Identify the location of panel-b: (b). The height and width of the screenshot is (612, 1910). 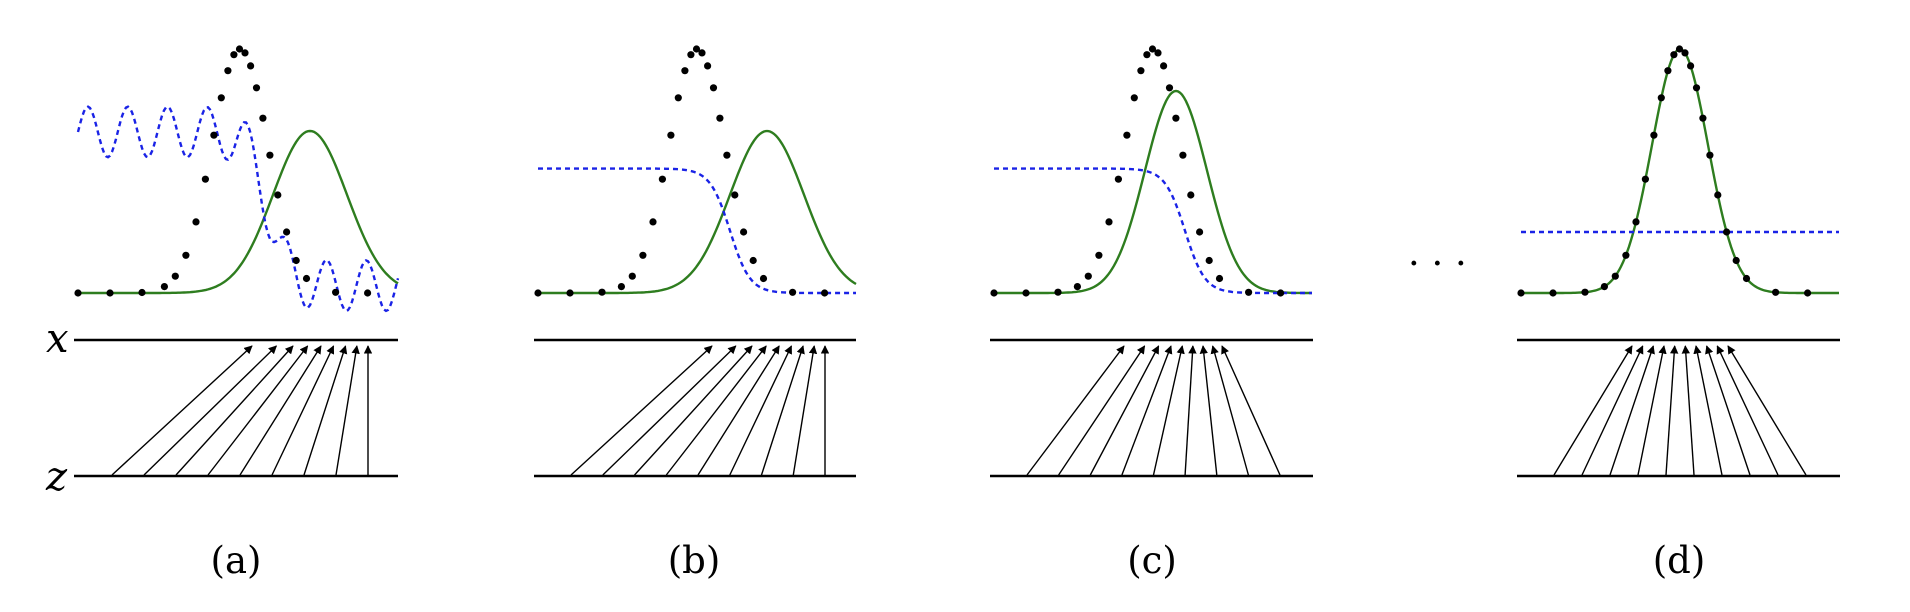
(695, 313).